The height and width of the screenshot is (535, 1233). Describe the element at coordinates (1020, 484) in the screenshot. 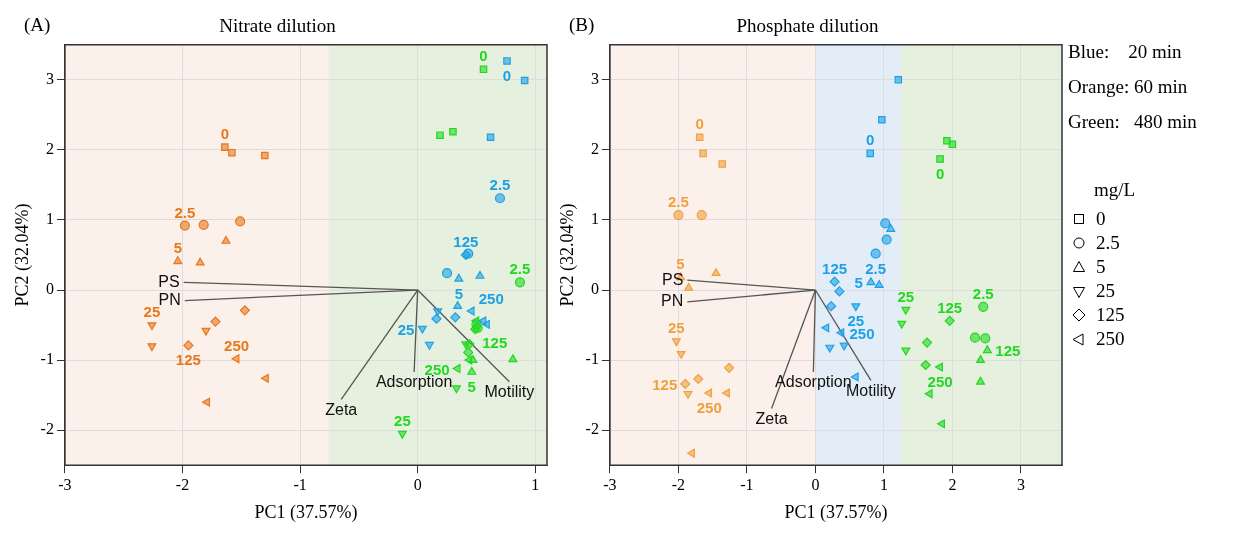

I see `x-tick-label: 3` at that location.